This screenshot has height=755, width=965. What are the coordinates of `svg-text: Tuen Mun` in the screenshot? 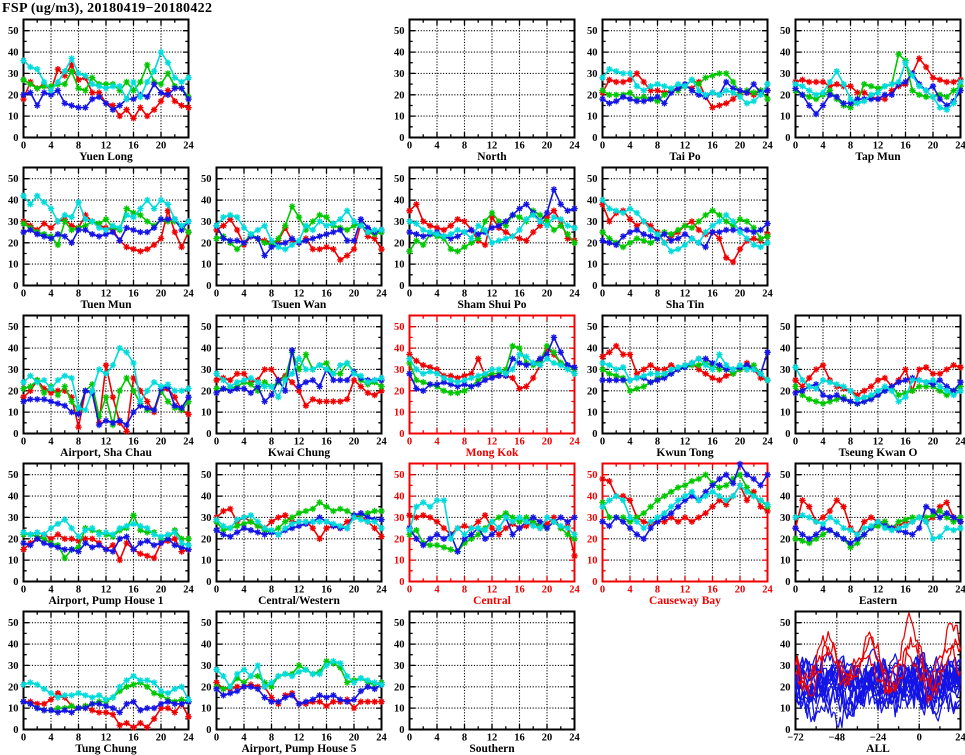 It's located at (106, 305).